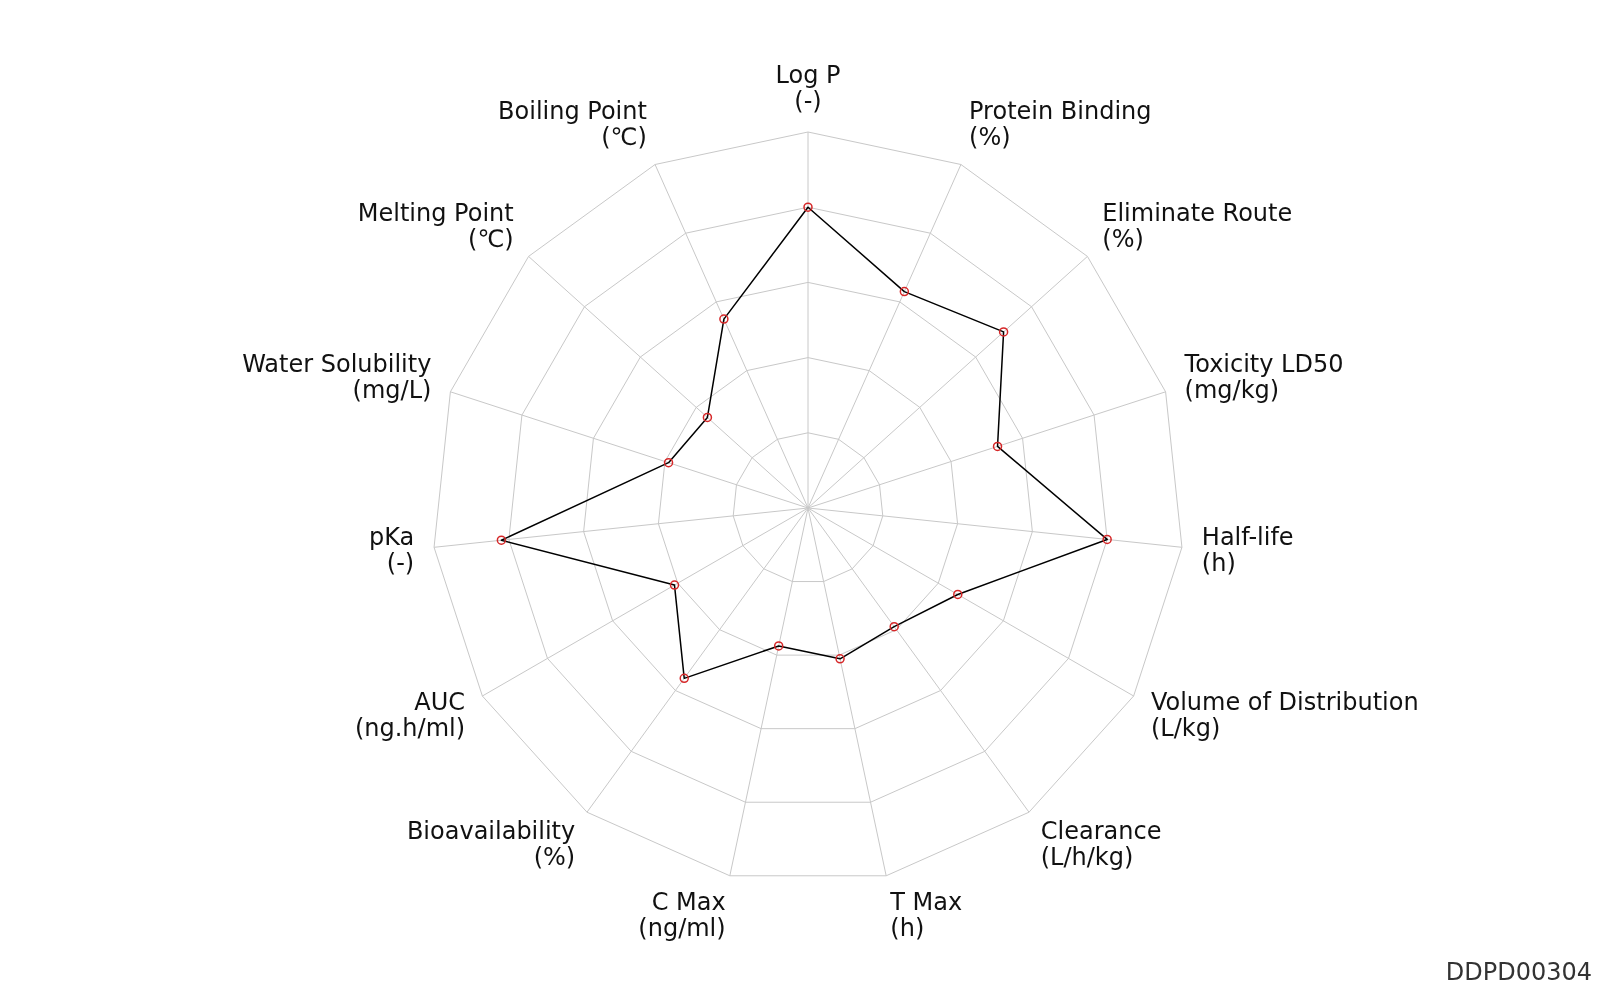 This screenshot has height=1000, width=1600. Describe the element at coordinates (926, 914) in the screenshot. I see `spoke-label: T Max (h)` at that location.